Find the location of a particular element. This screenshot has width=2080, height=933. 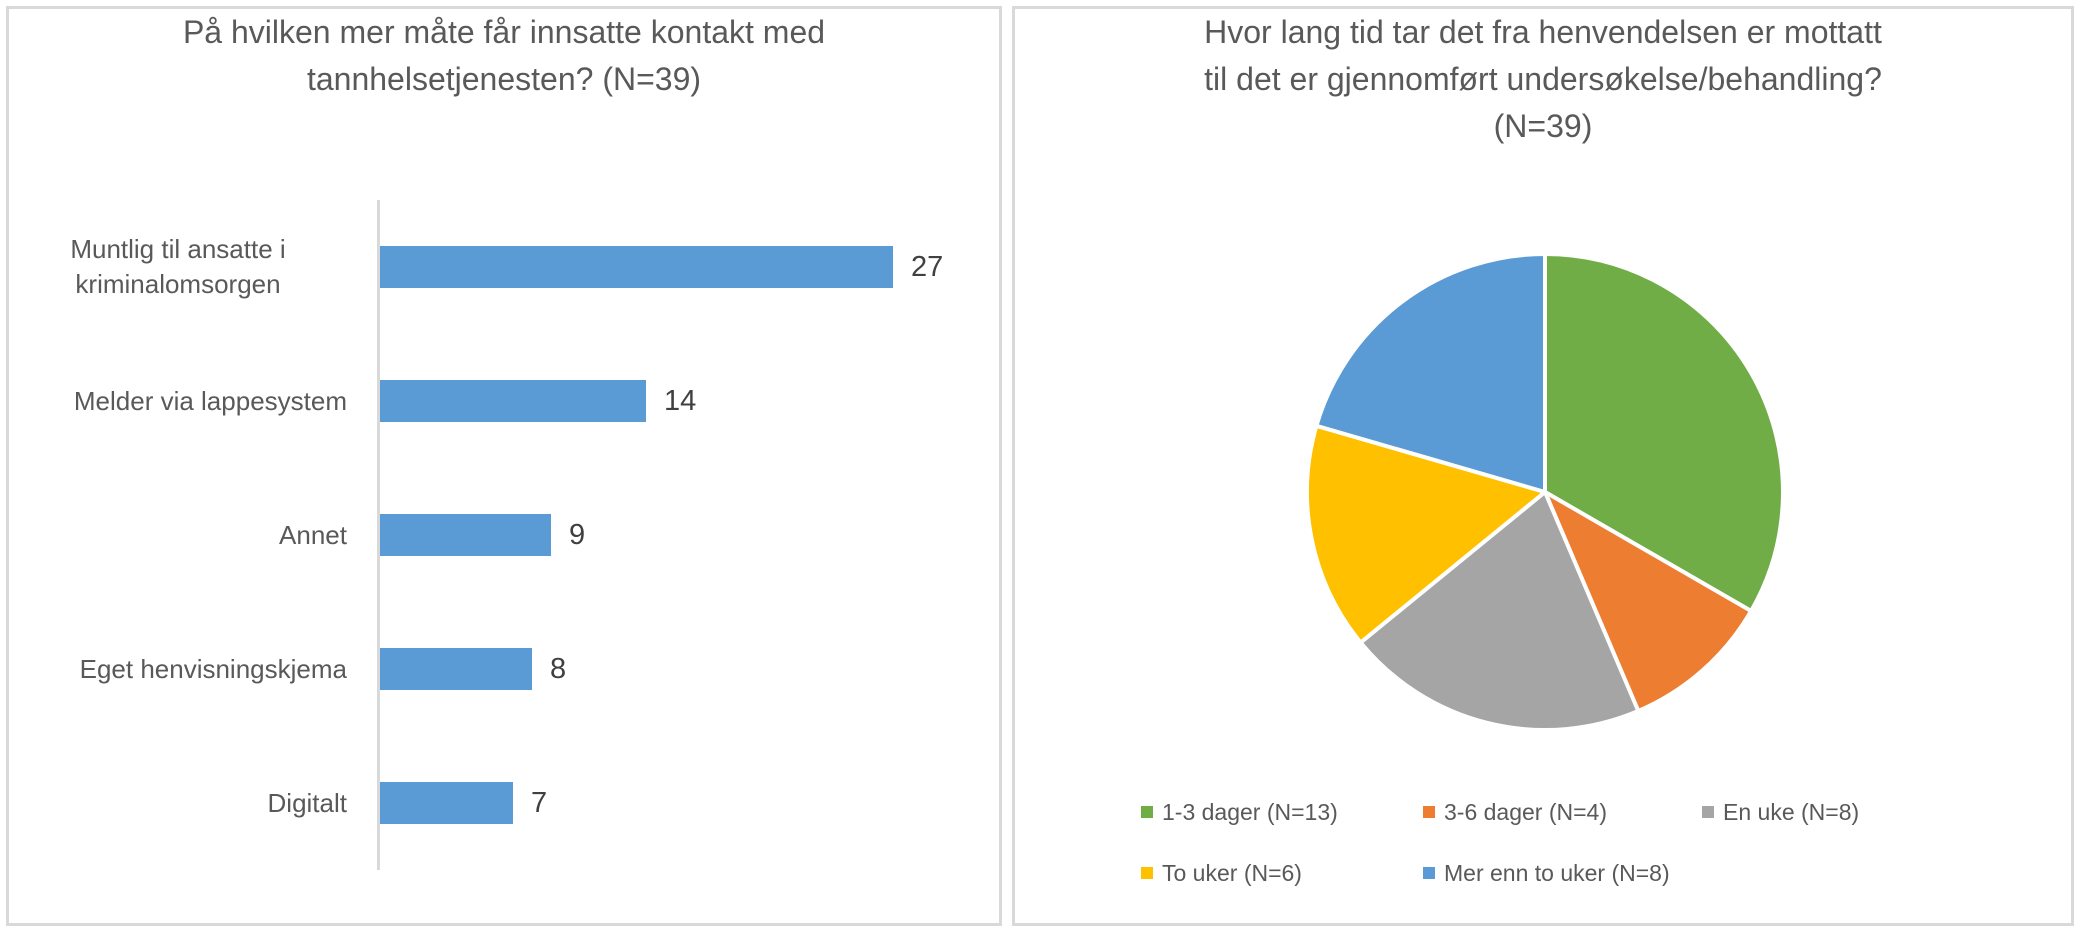

legend-label: To uker (N=6) is located at coordinates (1232, 872).